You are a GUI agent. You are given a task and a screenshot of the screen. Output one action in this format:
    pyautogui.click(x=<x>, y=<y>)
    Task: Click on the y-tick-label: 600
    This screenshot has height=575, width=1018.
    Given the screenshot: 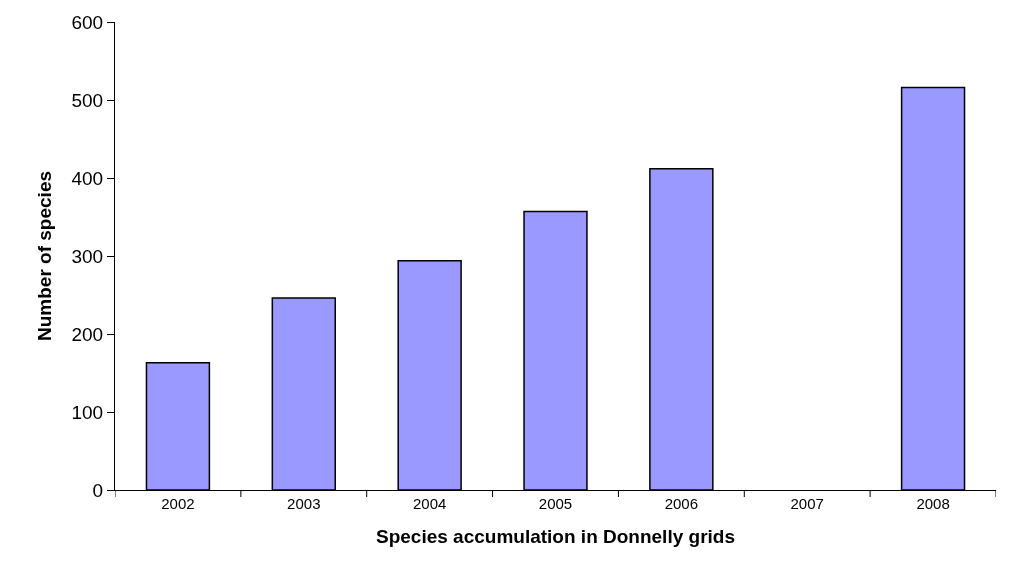 What is the action you would take?
    pyautogui.click(x=87, y=22)
    